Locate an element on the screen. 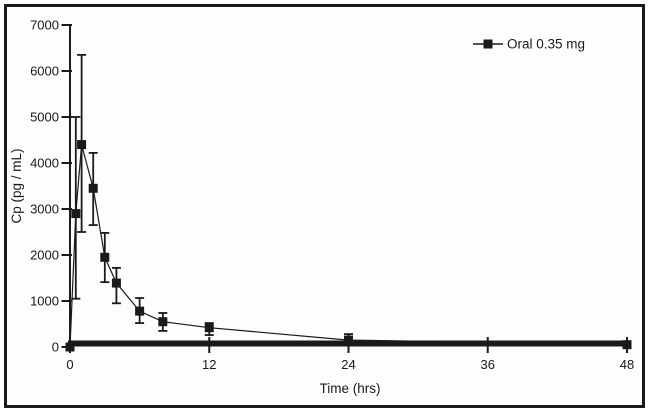 This screenshot has height=412, width=649. x-axis: 0 12 24 36 48 Time (hrs) is located at coordinates (350, 366).